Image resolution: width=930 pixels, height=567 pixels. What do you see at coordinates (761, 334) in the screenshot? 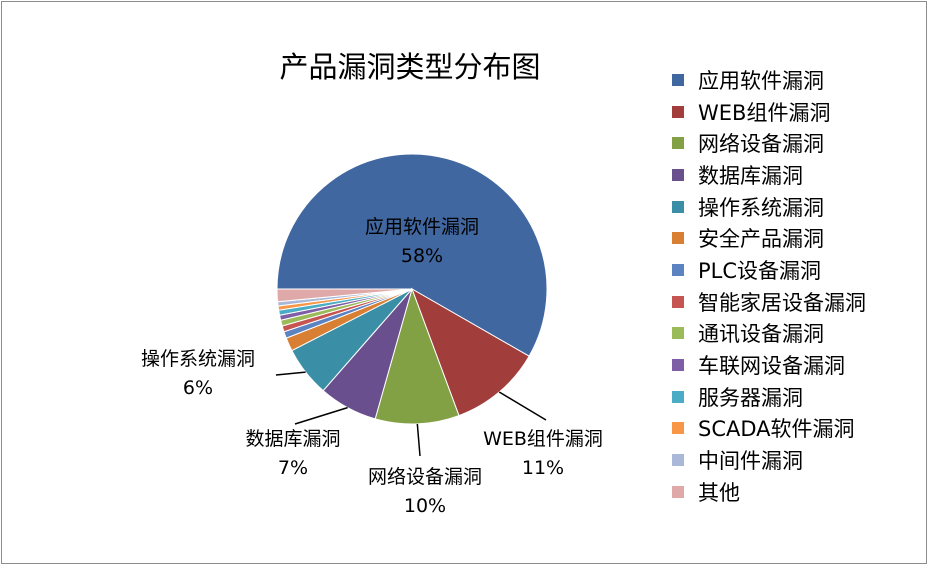
I see `legend-label: 通讯设备漏洞` at bounding box center [761, 334].